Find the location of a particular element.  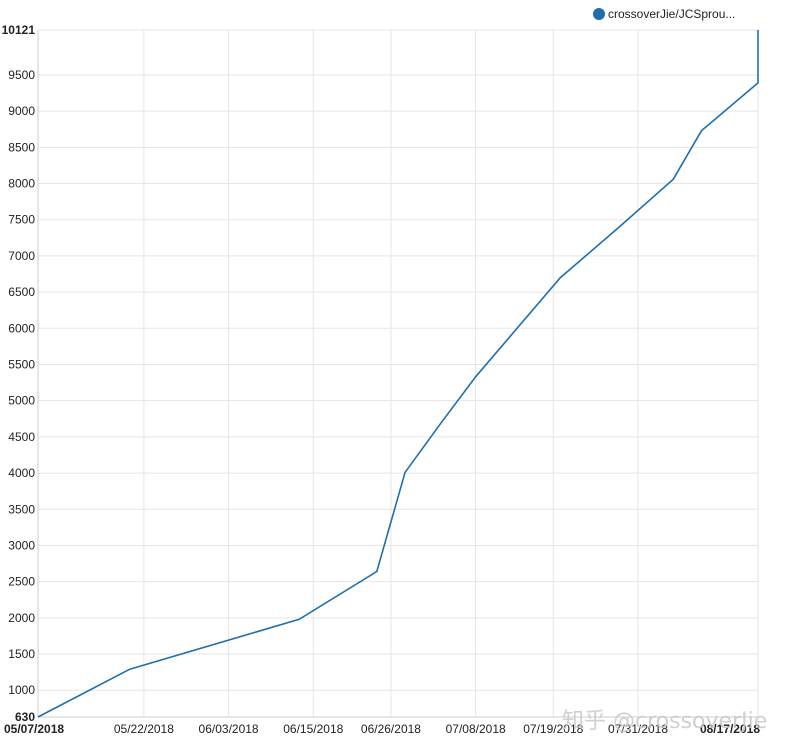

y-tick-label: 5000 is located at coordinates (21, 401).